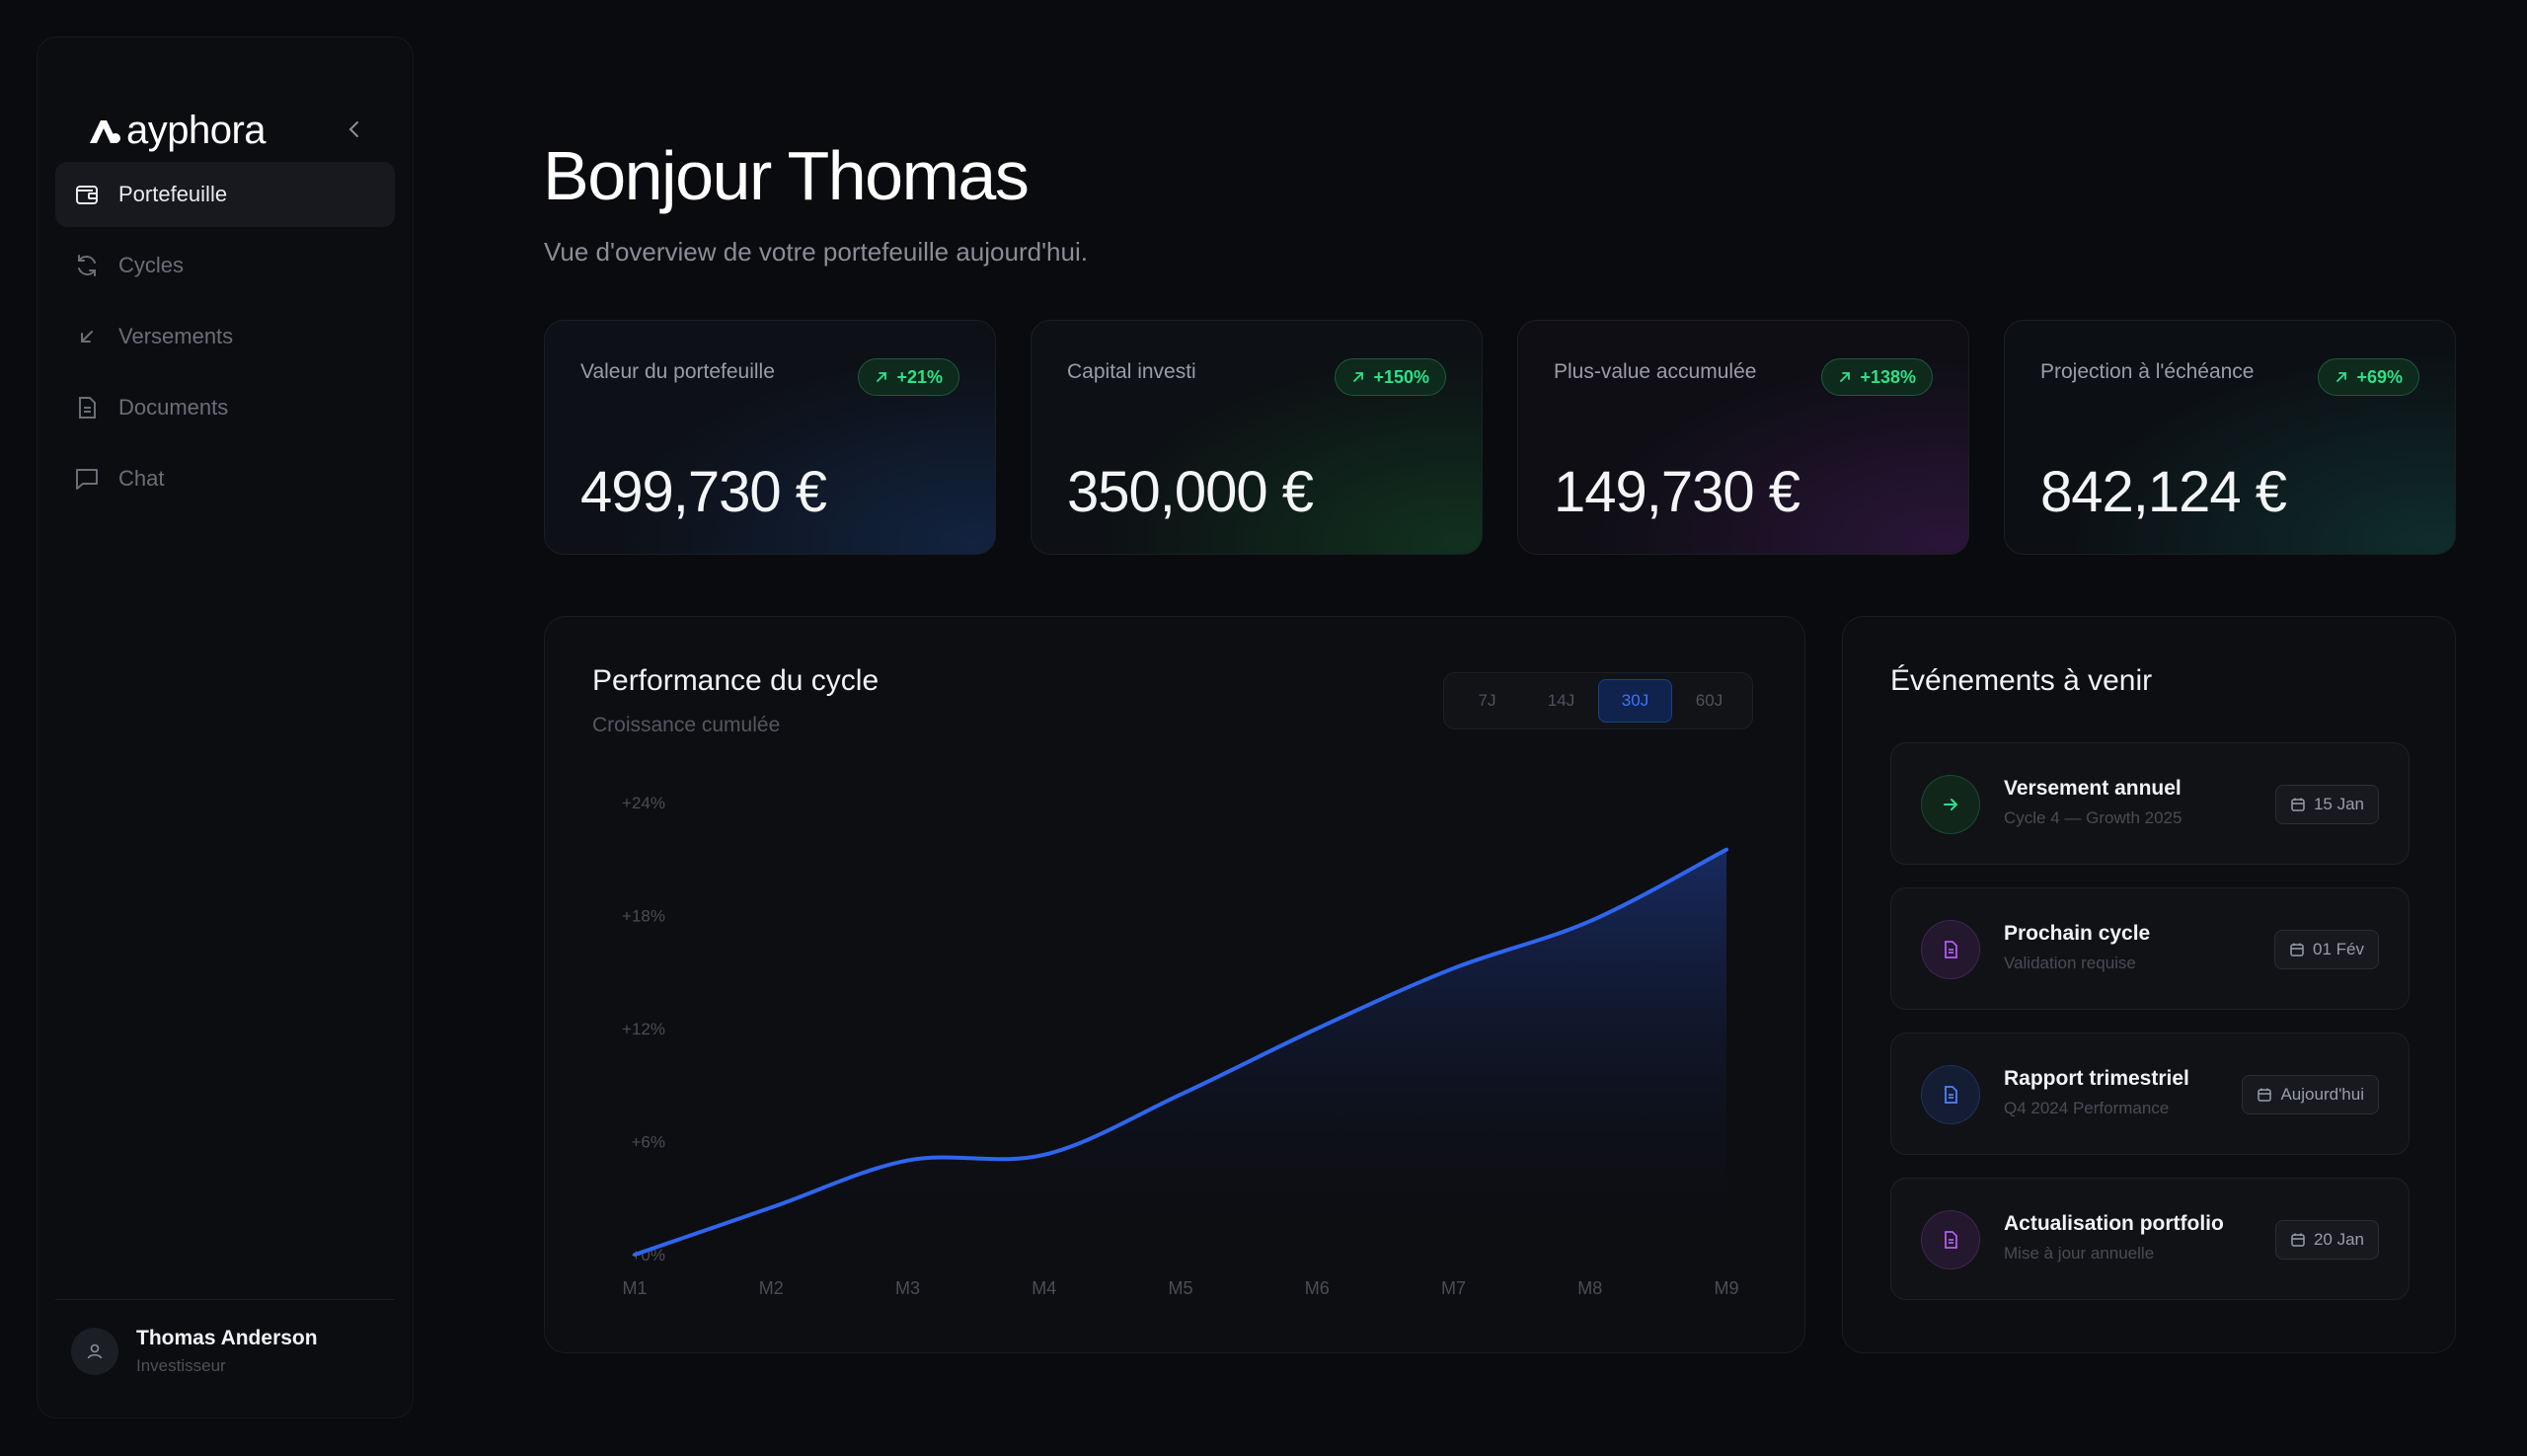 This screenshot has width=2527, height=1456. Describe the element at coordinates (173, 407) in the screenshot. I see `sidebar-item-label: Documents` at that location.